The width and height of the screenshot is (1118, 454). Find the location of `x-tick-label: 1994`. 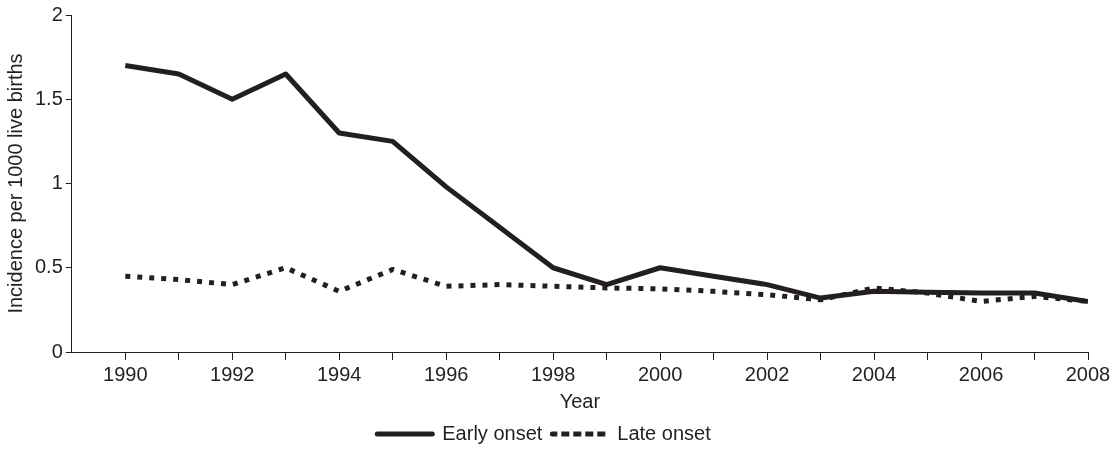

x-tick-label: 1994 is located at coordinates (339, 373).